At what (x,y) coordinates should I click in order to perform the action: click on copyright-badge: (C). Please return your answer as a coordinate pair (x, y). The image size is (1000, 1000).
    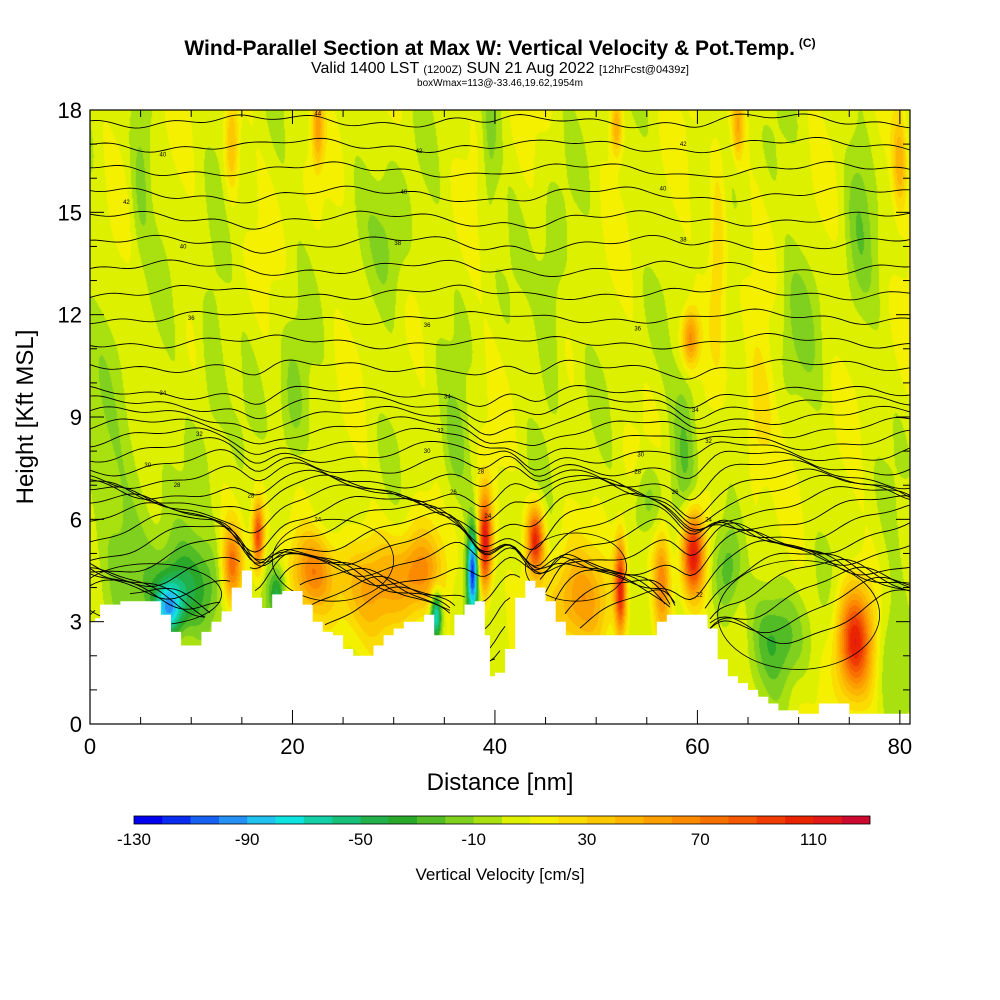
    Looking at the image, I should click on (807, 43).